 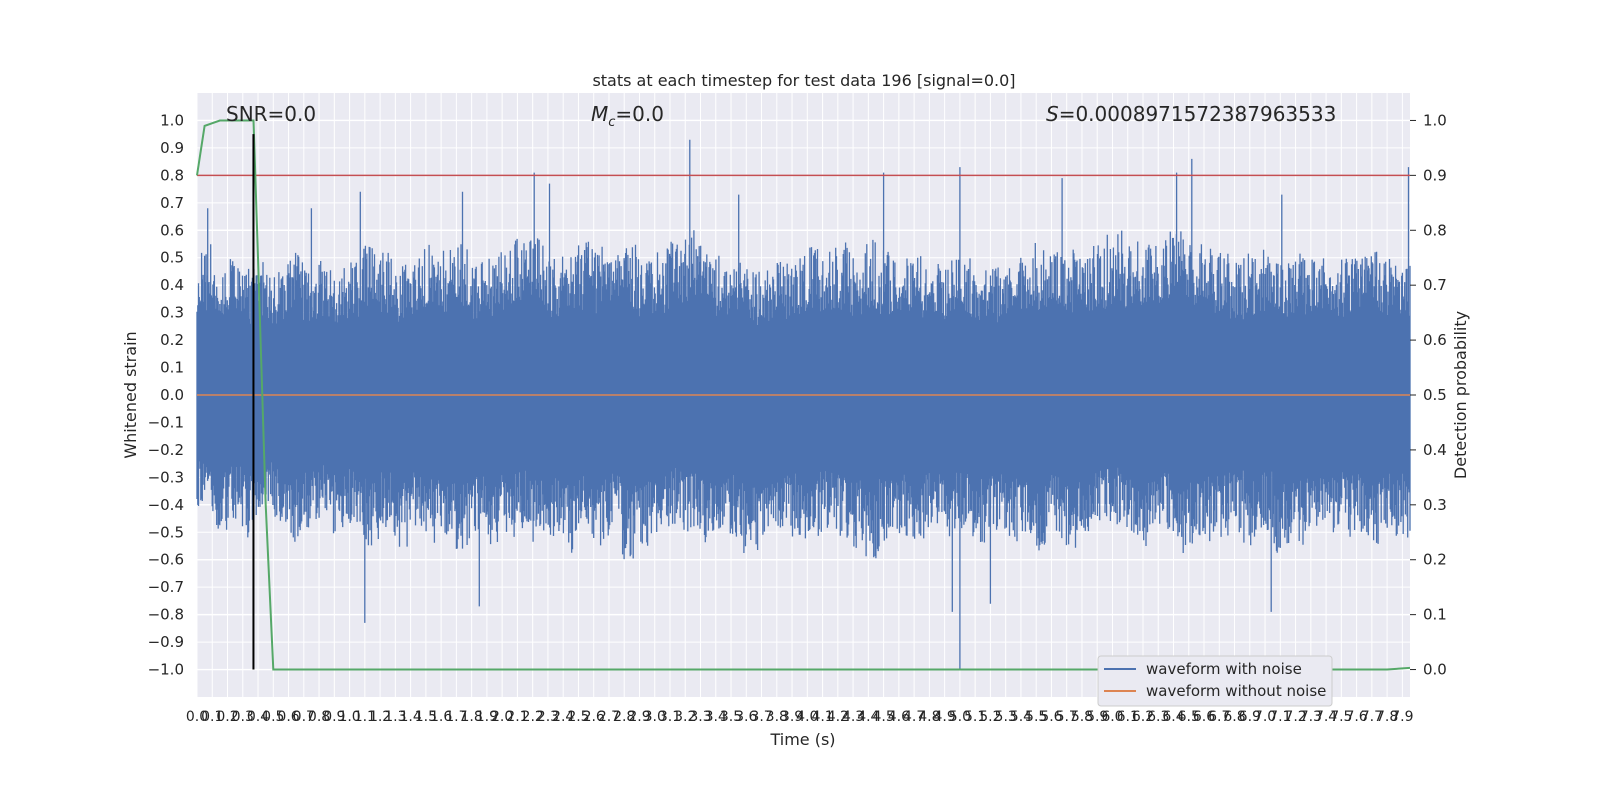 What do you see at coordinates (1006, 717) in the screenshot?
I see `x-tick-label: 5.3` at bounding box center [1006, 717].